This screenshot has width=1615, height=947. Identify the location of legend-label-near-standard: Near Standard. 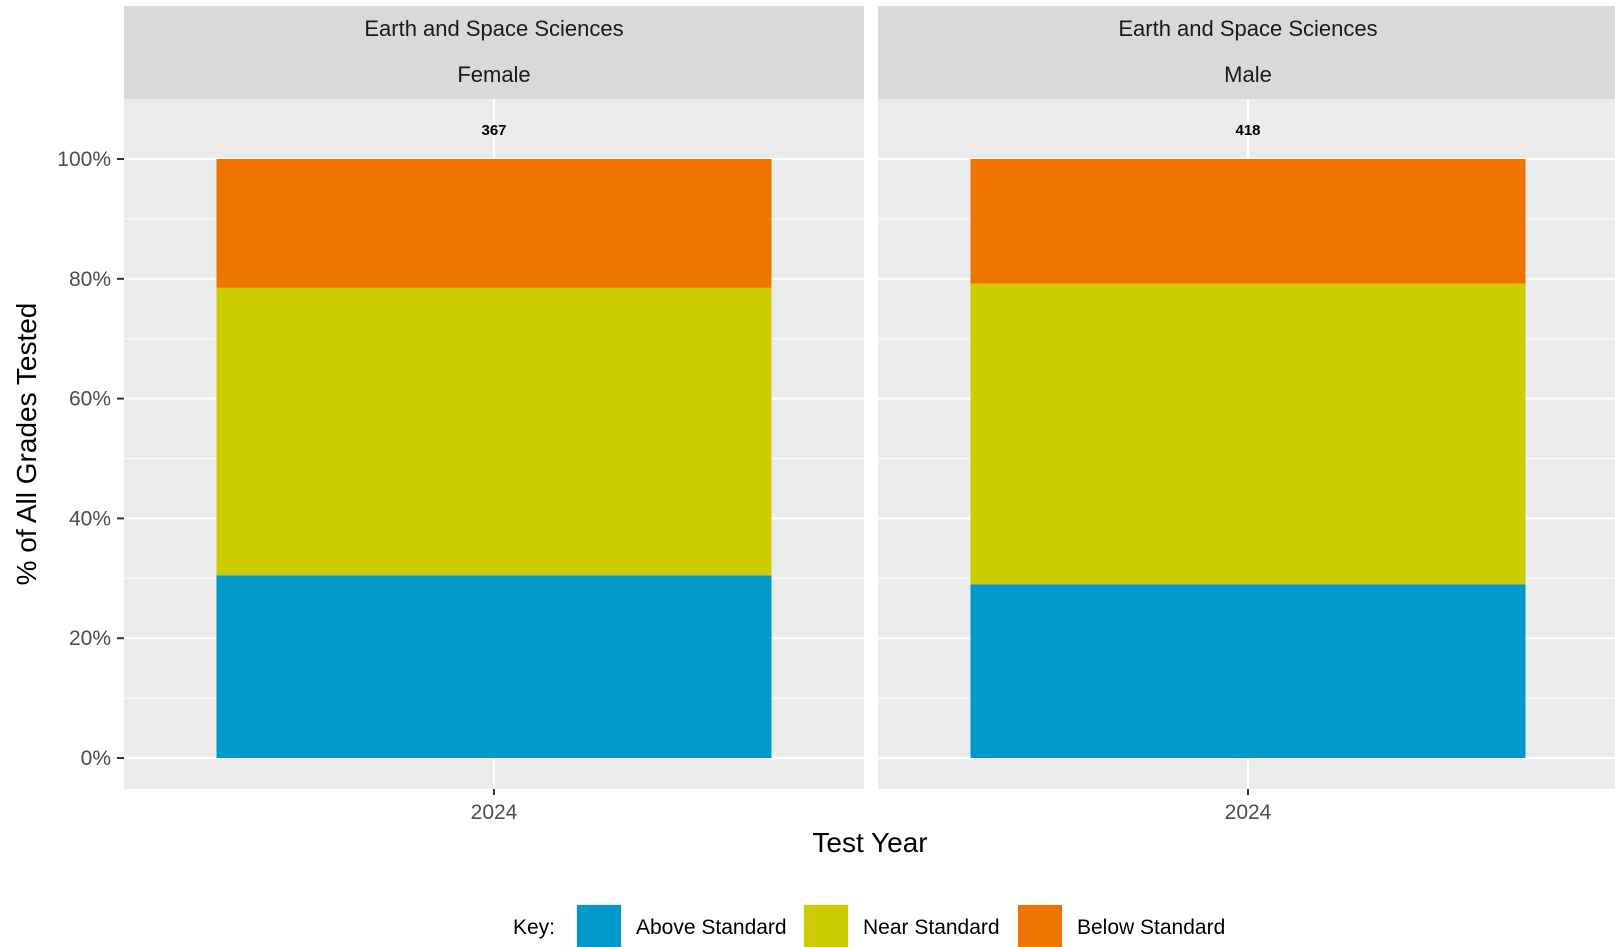
(931, 927).